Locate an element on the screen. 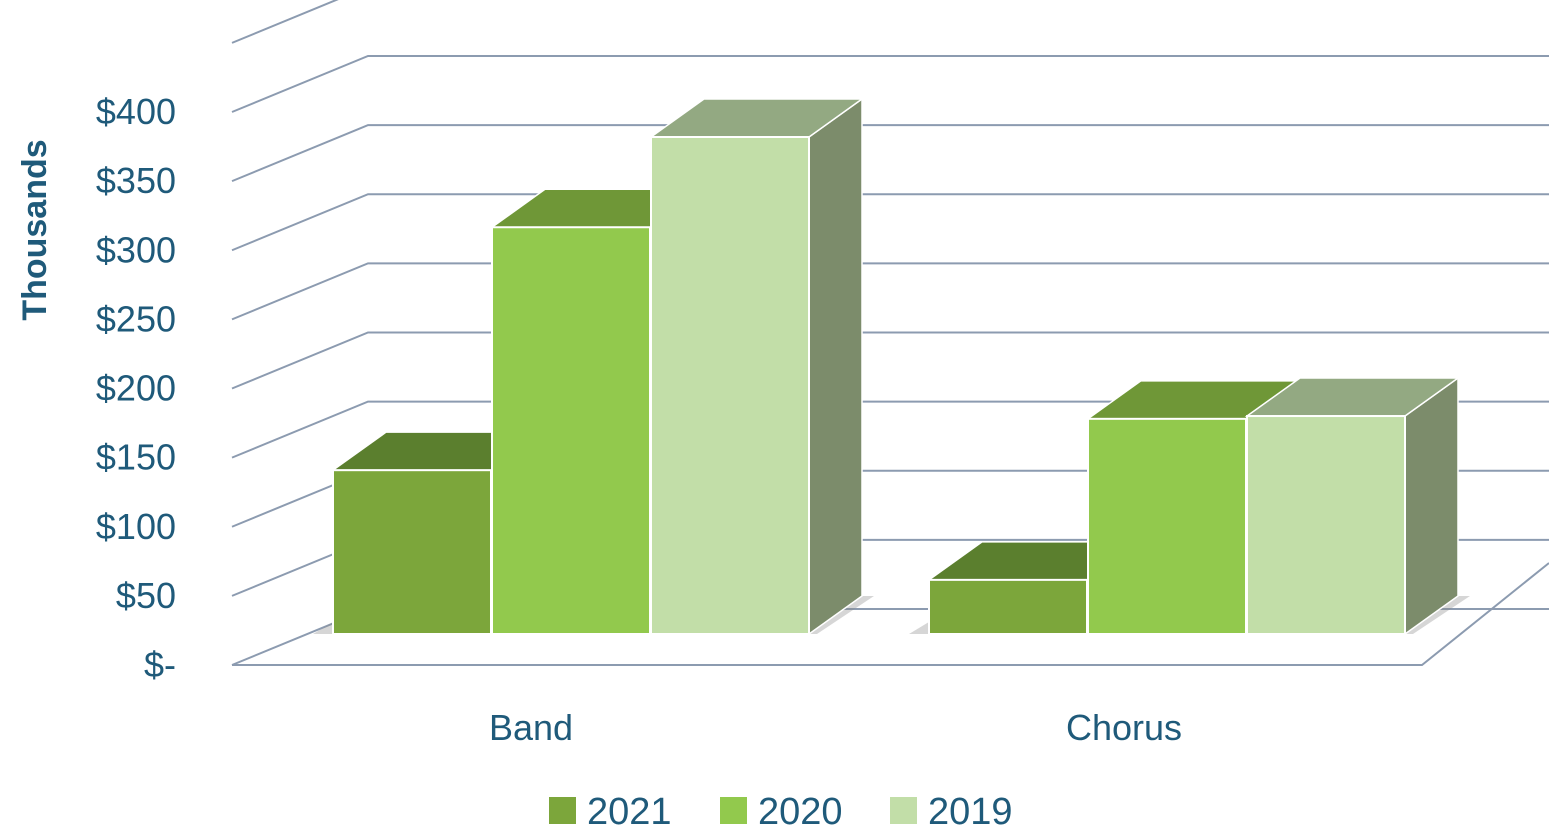 The height and width of the screenshot is (833, 1549). x-category-label: Chorus is located at coordinates (1124, 727).